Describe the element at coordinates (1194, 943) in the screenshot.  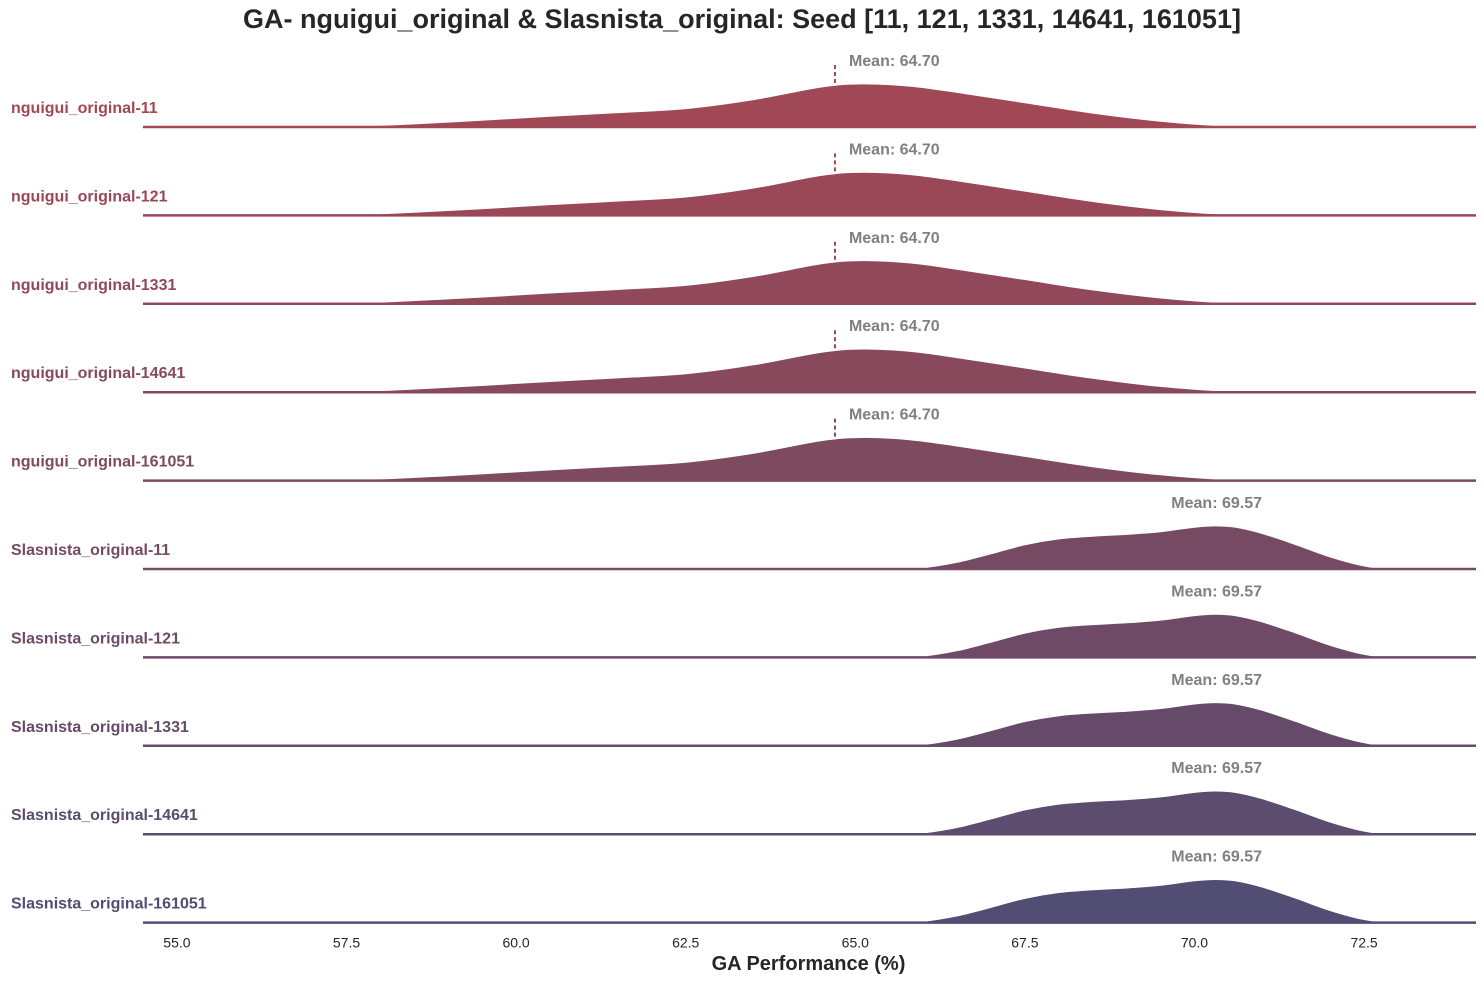
I see `x-tick-label: 70.0` at that location.